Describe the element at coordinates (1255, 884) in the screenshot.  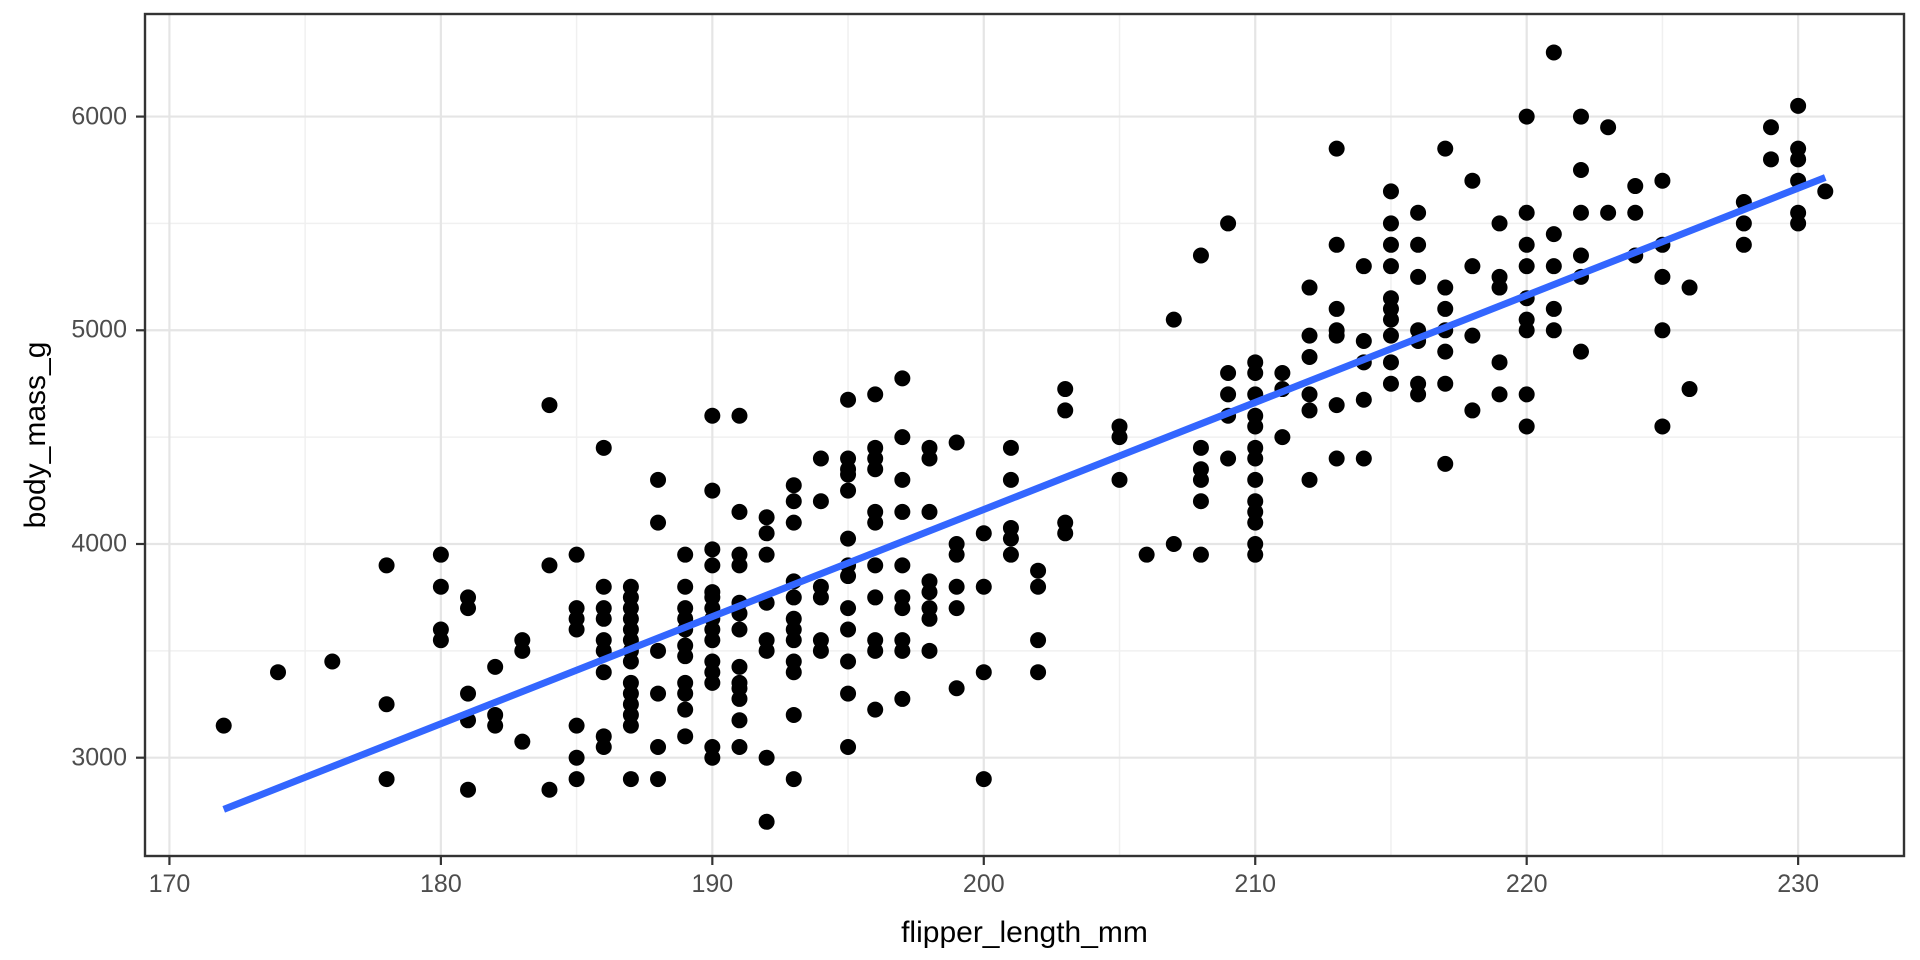
I see `x-tick-label: 210` at that location.